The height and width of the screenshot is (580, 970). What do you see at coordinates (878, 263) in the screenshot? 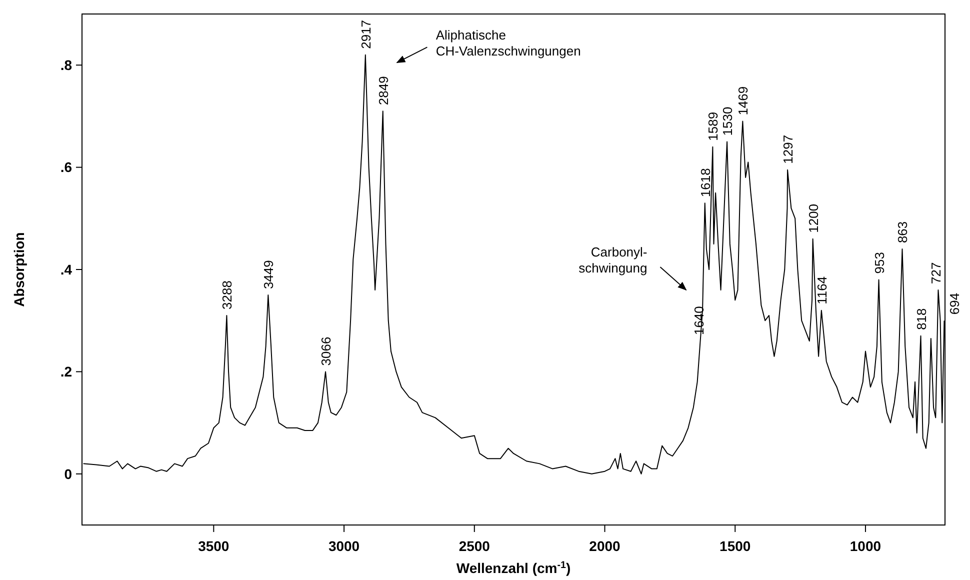
I see `annotation: 953` at bounding box center [878, 263].